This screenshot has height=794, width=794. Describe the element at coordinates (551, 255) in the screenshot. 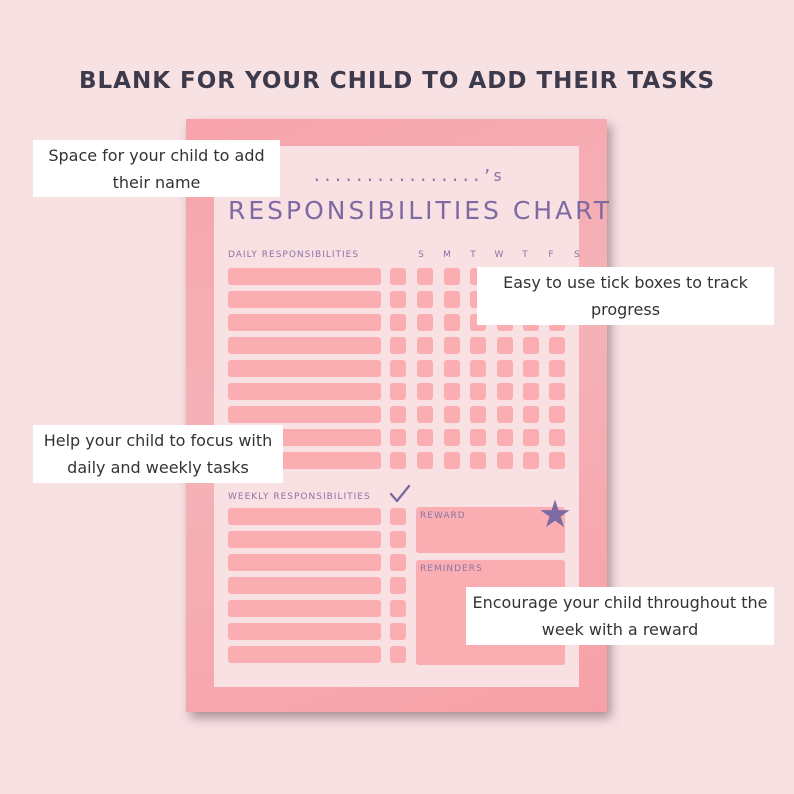

I see `day-header: F` at that location.